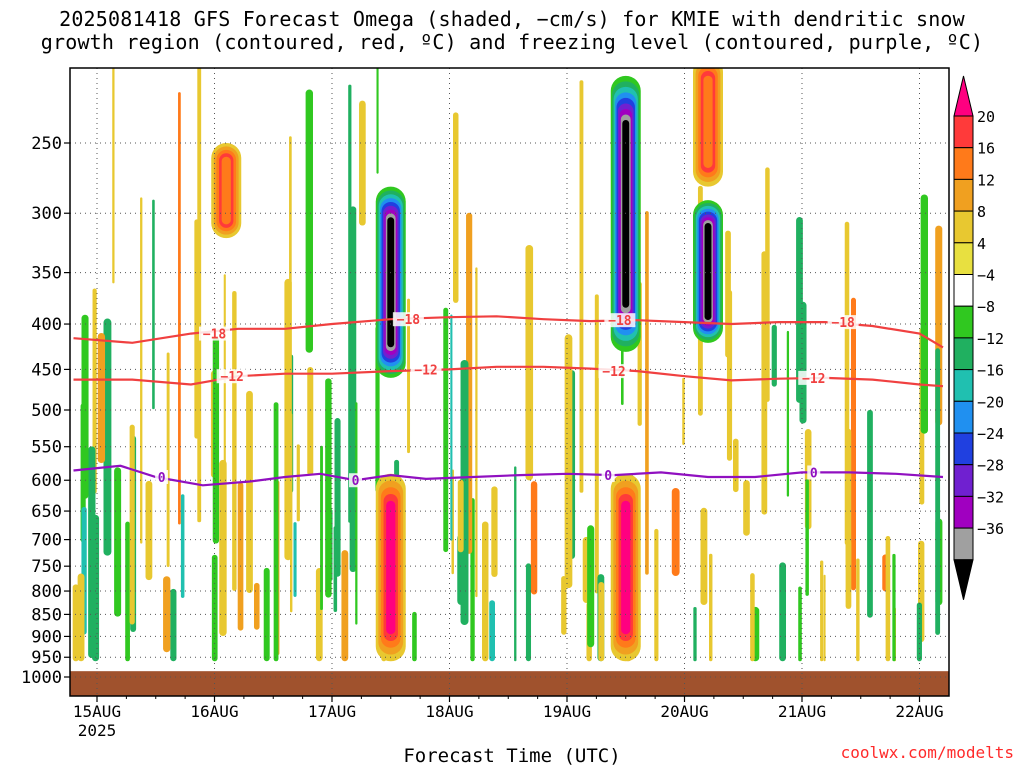 This screenshot has height=768, width=1024. Describe the element at coordinates (684, 711) in the screenshot. I see `x-tick-label: 20AUG` at that location.